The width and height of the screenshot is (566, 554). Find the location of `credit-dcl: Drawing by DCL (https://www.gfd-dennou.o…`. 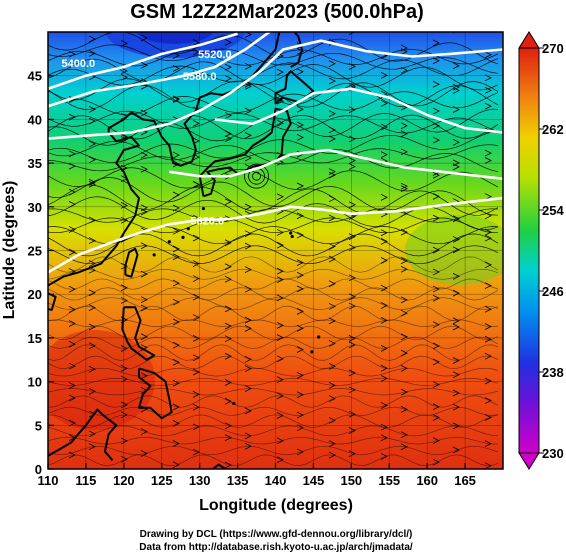

credit-dcl: Drawing by DCL (https://www.gfd-dennou.o… is located at coordinates (276, 534).